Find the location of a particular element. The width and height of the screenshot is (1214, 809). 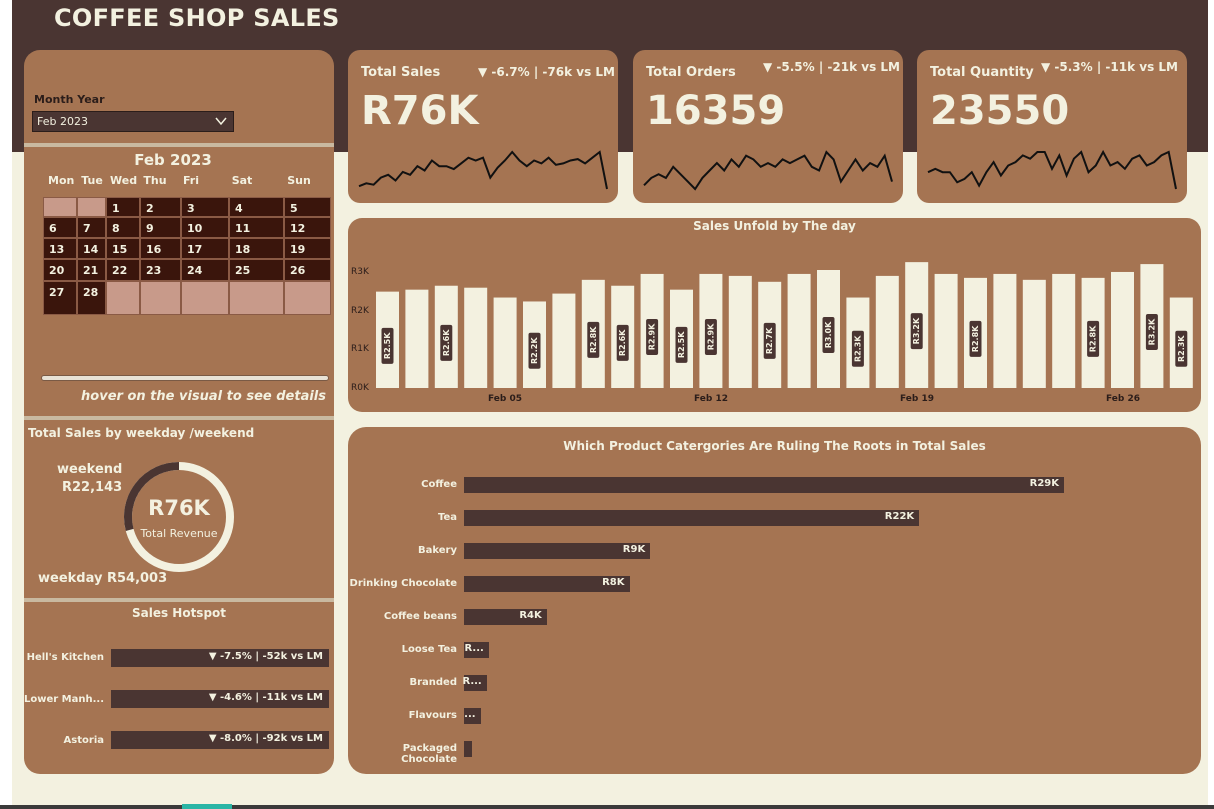

y-tick: R0K is located at coordinates (360, 388).